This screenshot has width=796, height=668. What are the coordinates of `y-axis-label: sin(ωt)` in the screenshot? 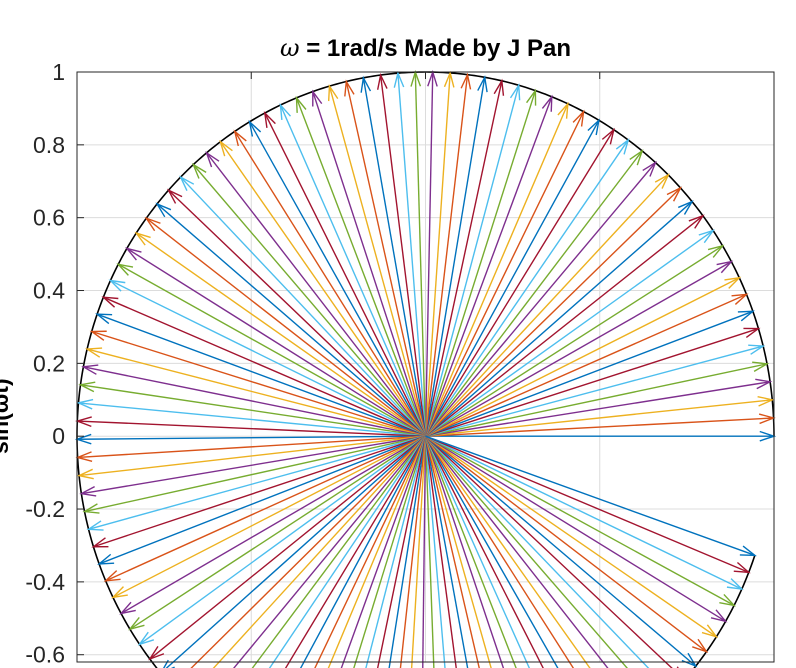 It's located at (6, 416).